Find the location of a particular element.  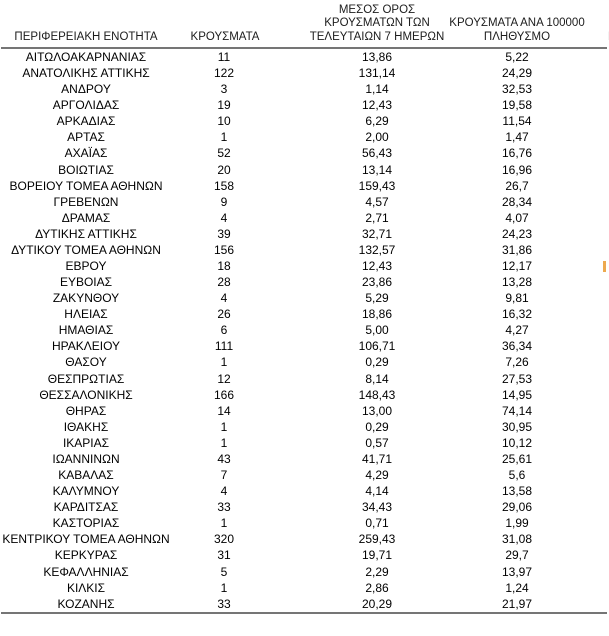

table-row: ΚΑΒΑΛΑΣ 7 4,29 5,6 is located at coordinates (304, 475).